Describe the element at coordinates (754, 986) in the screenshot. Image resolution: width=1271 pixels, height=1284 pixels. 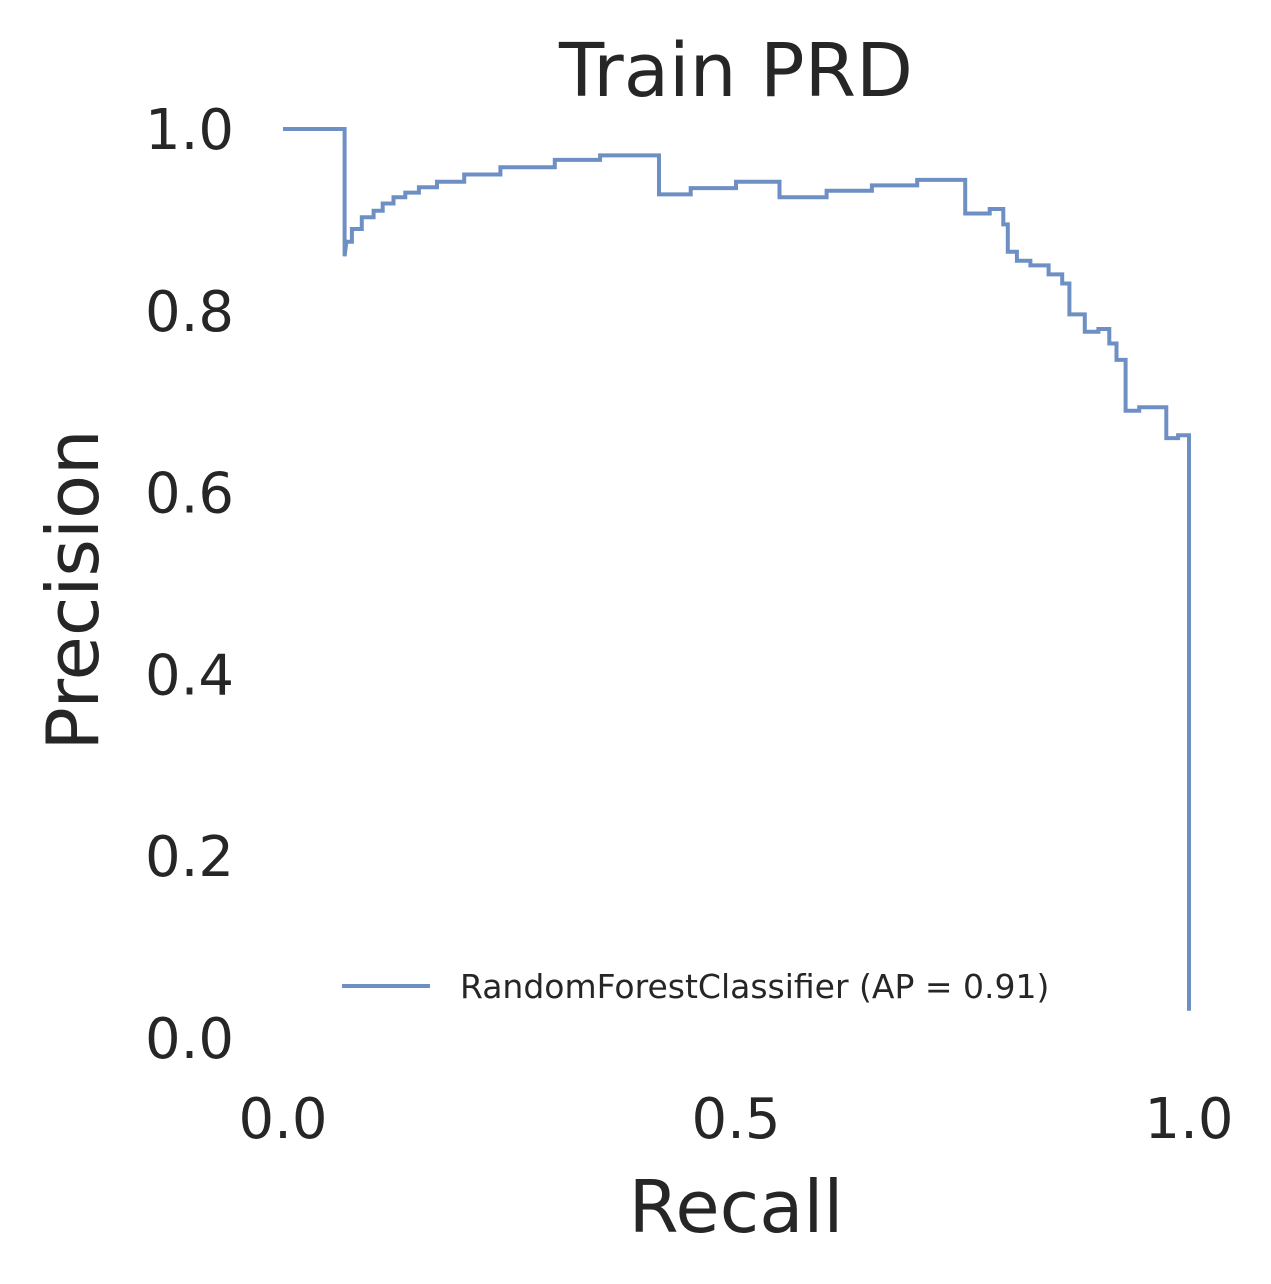
I see `legend-label: RandomForestClassifier (AP = 0.91)` at that location.